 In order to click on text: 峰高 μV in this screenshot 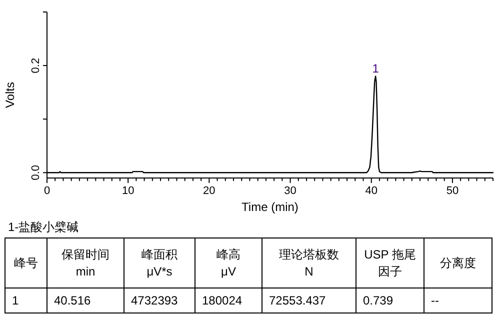, I will do `click(228, 263)`.